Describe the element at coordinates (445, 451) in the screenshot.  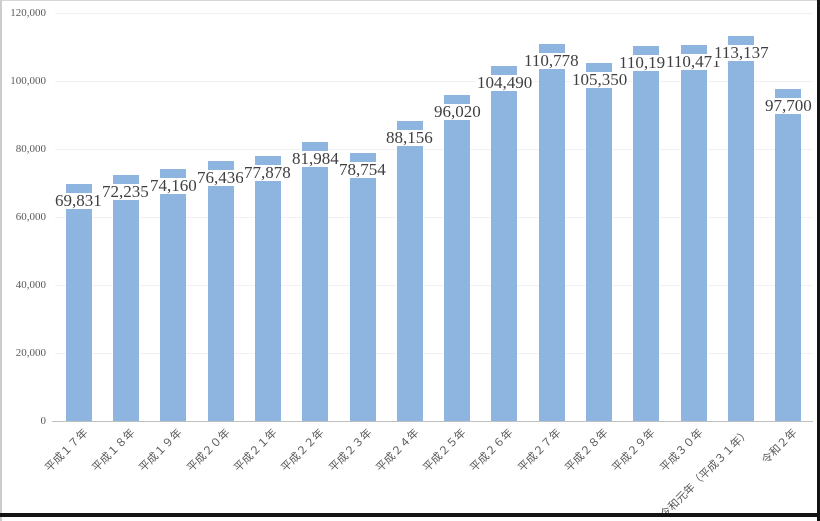
I see `x-axis-tick-label: 平成２５年` at that location.